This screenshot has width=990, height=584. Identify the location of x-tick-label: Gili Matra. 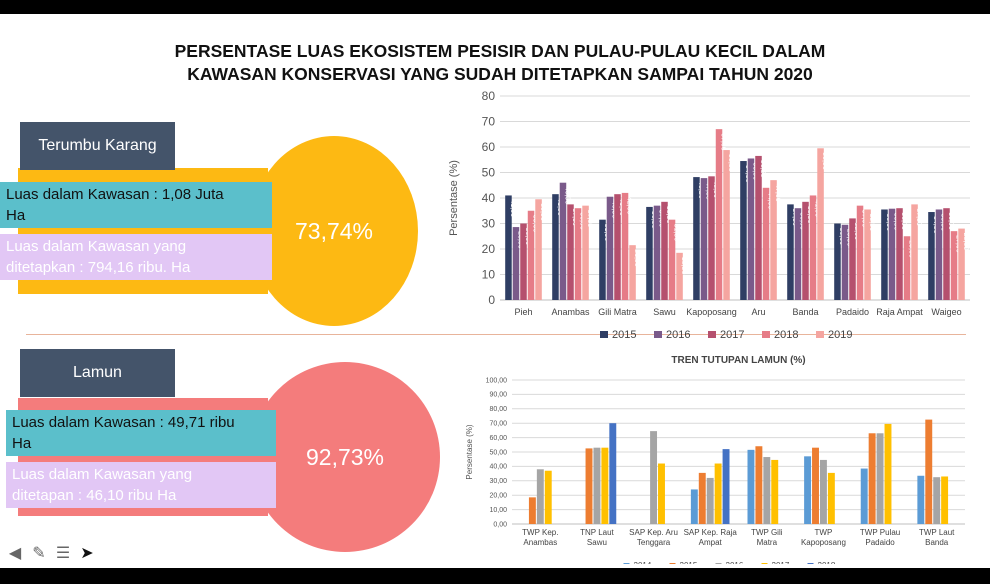
(617, 312).